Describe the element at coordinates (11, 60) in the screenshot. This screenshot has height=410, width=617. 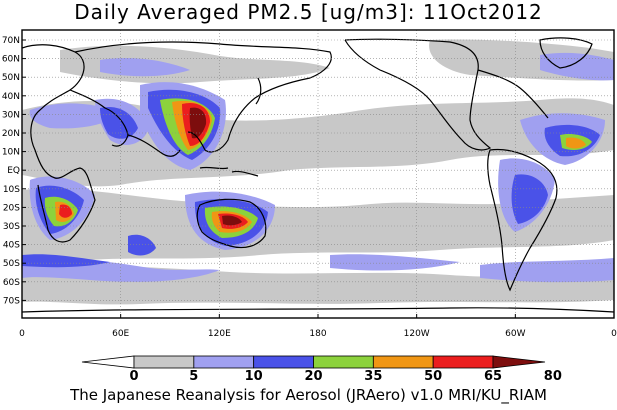
I see `lat-label: 60N` at that location.